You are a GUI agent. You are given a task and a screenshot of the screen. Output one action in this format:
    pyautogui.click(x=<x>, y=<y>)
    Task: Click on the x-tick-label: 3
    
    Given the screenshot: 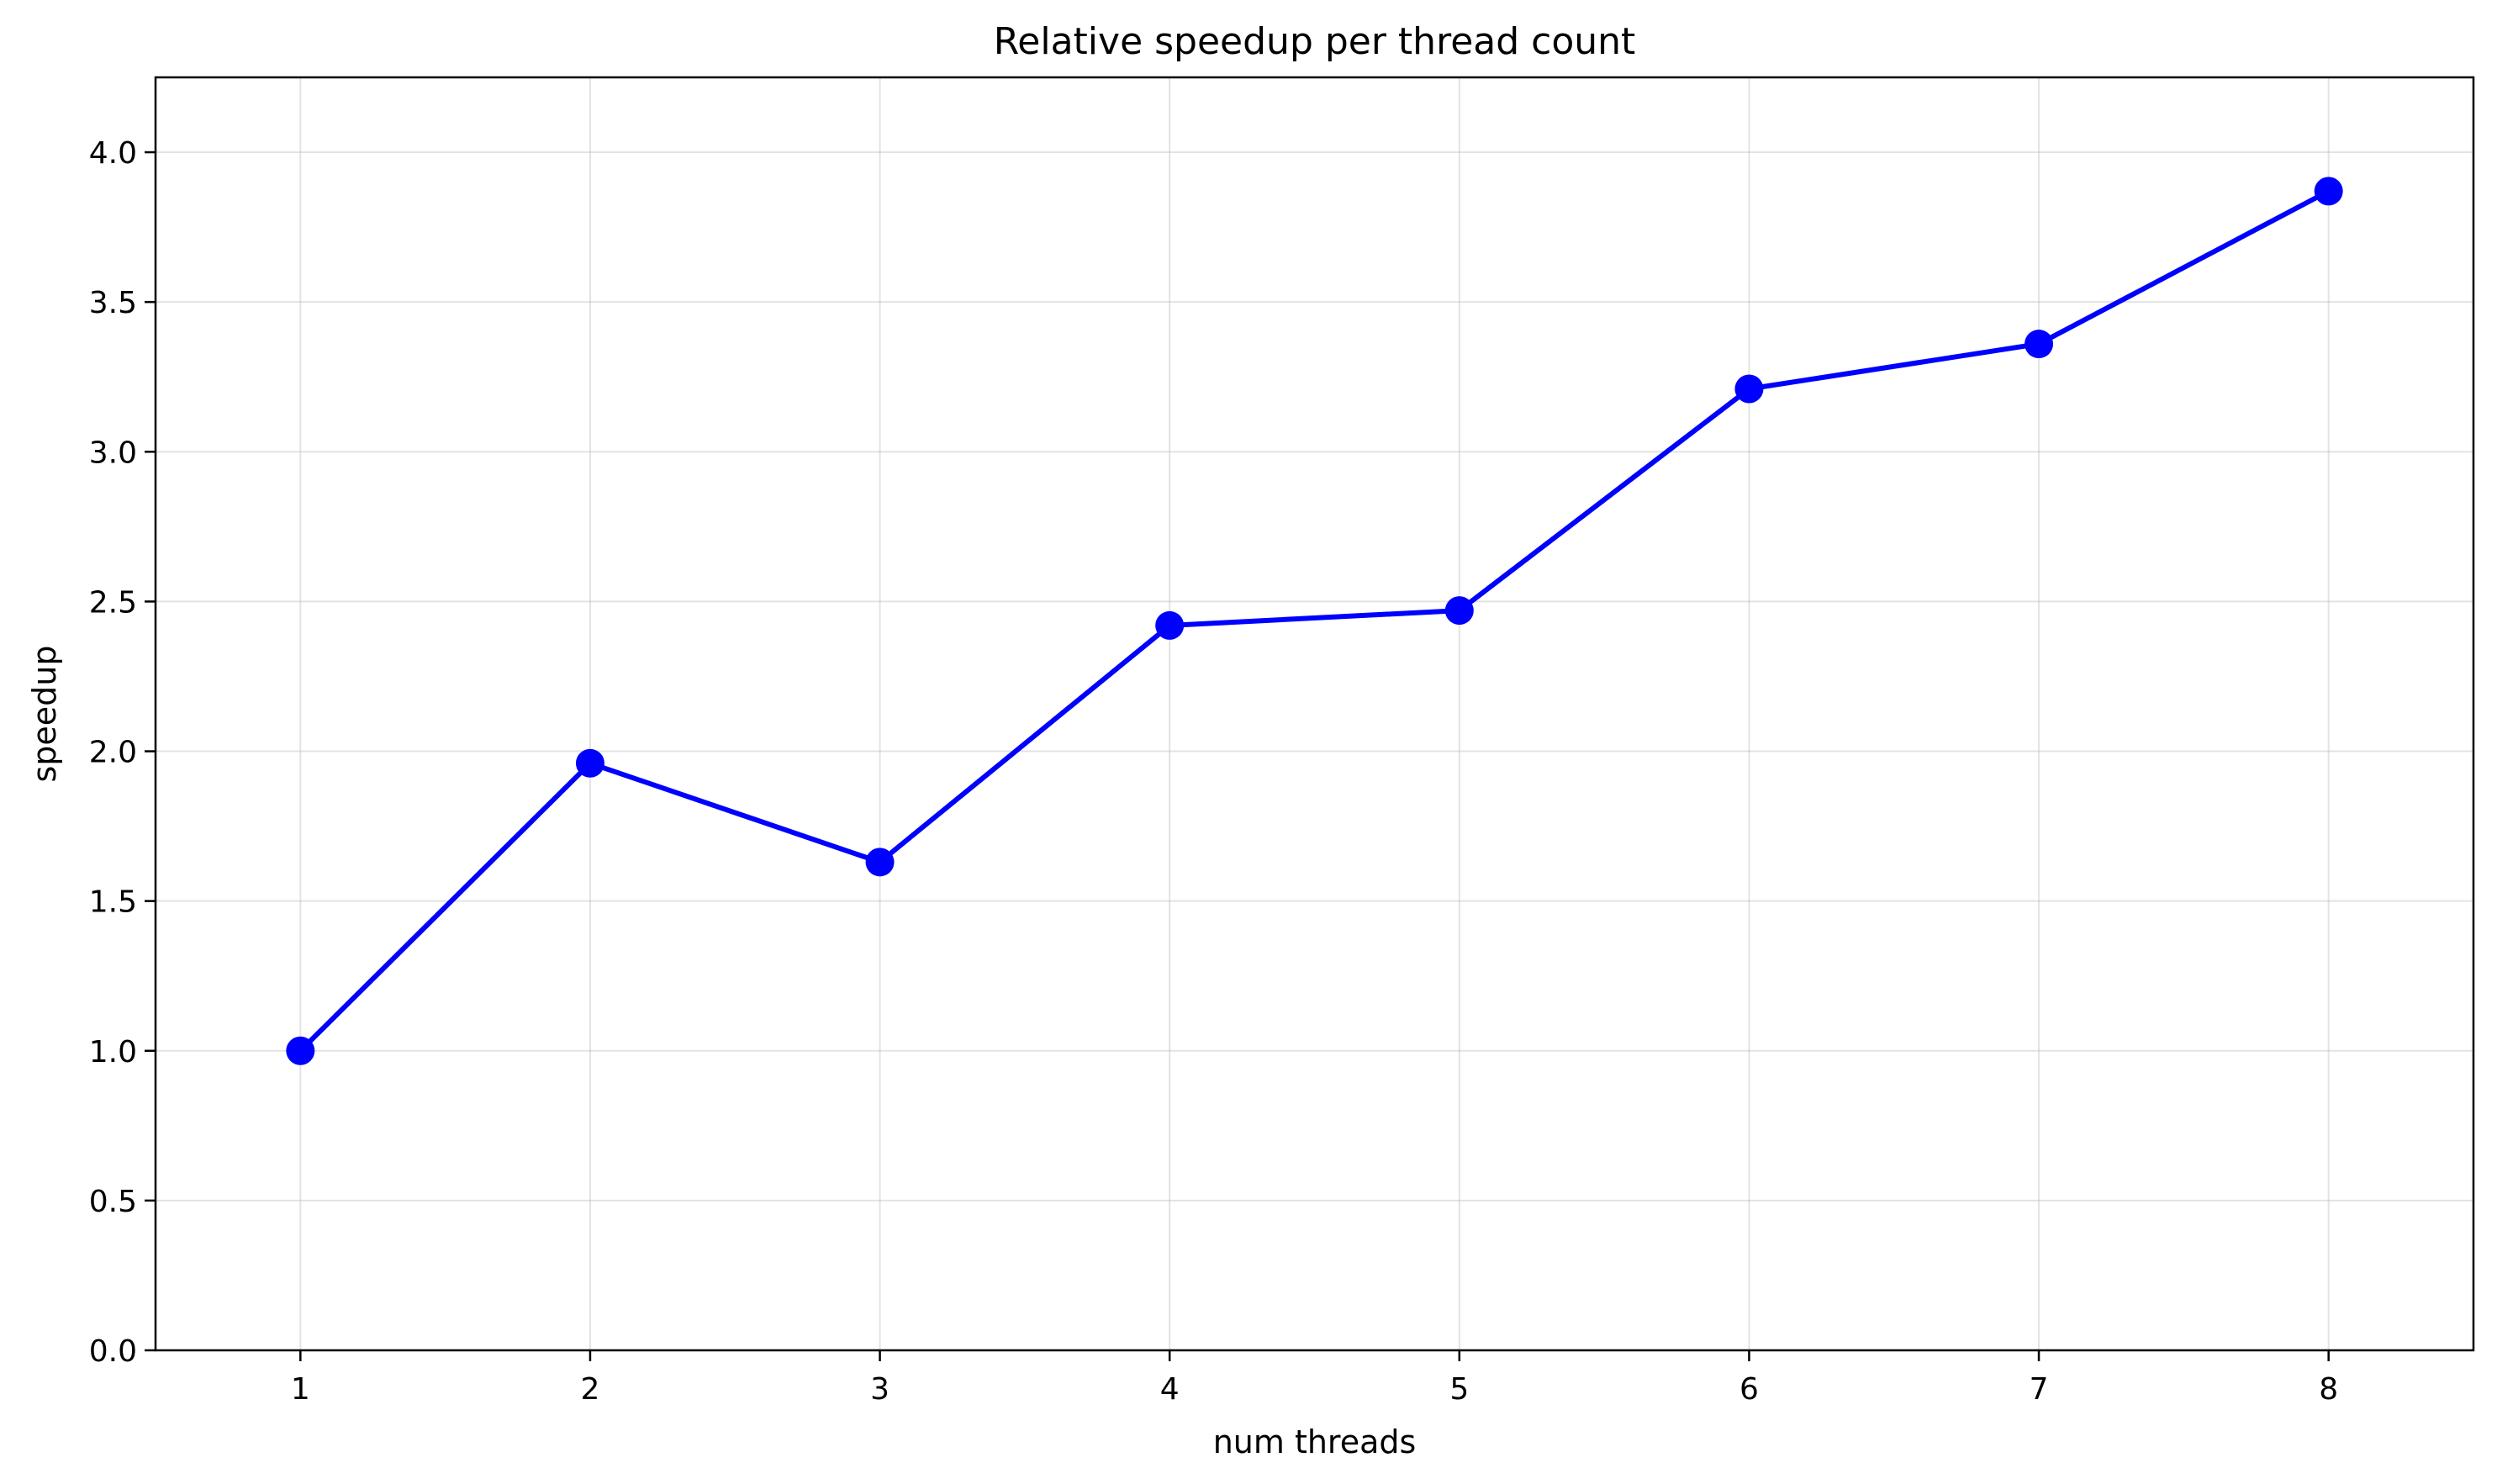 What is the action you would take?
    pyautogui.click(x=880, y=1389)
    